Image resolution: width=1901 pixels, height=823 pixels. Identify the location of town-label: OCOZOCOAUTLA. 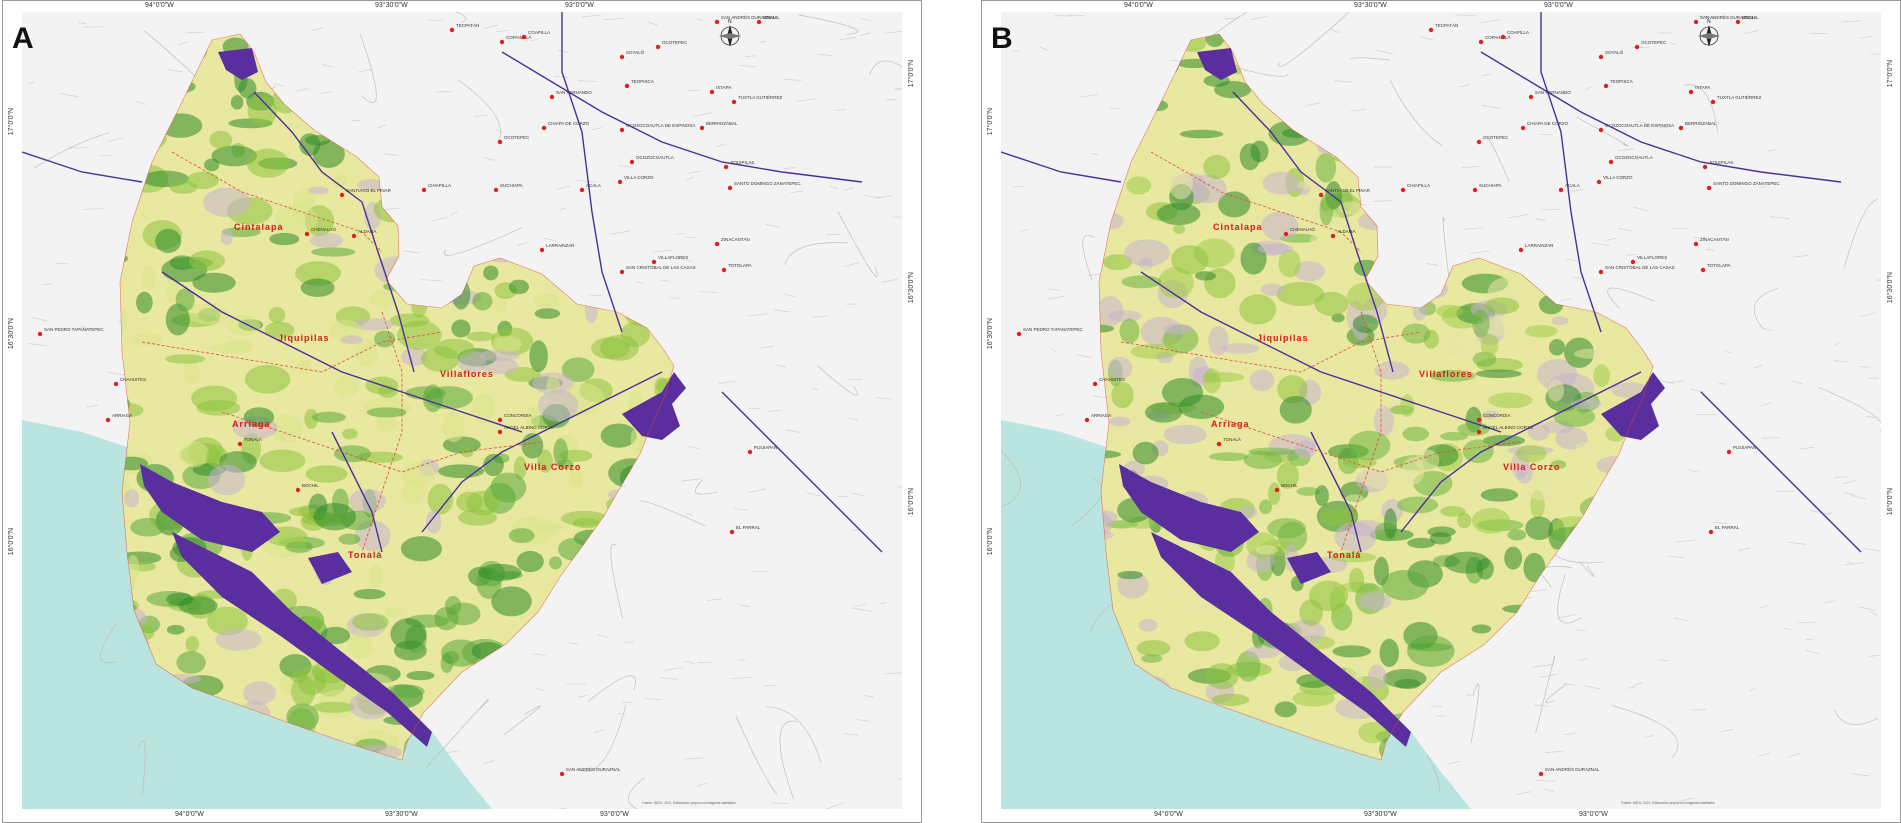
(655, 157).